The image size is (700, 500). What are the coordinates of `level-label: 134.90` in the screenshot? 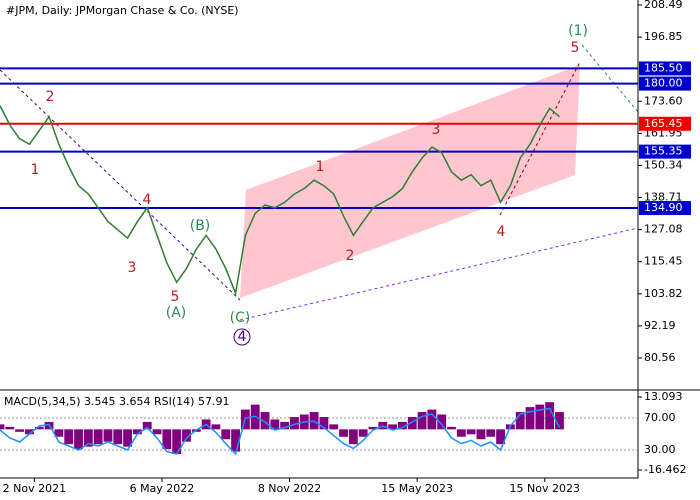 It's located at (663, 207).